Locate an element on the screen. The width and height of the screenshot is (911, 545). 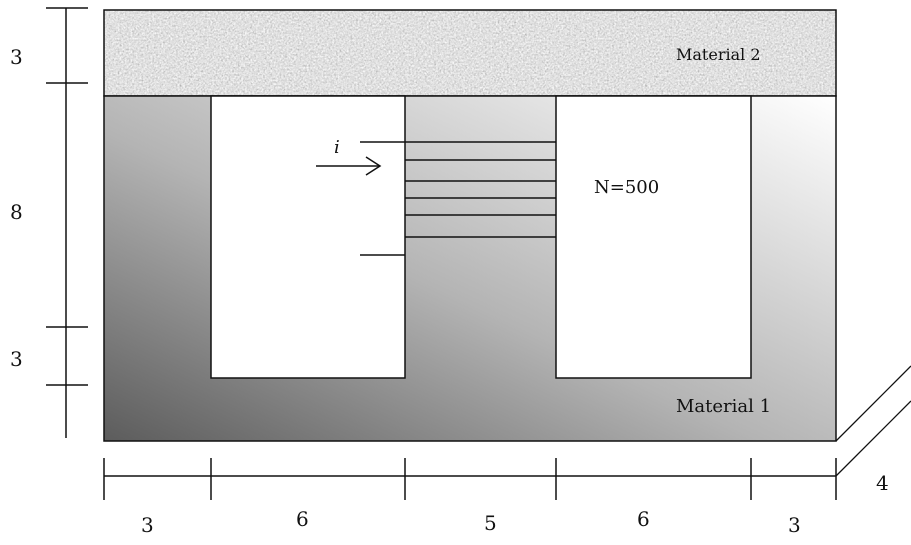
depth-dim-label: 4 is located at coordinates (882, 483).